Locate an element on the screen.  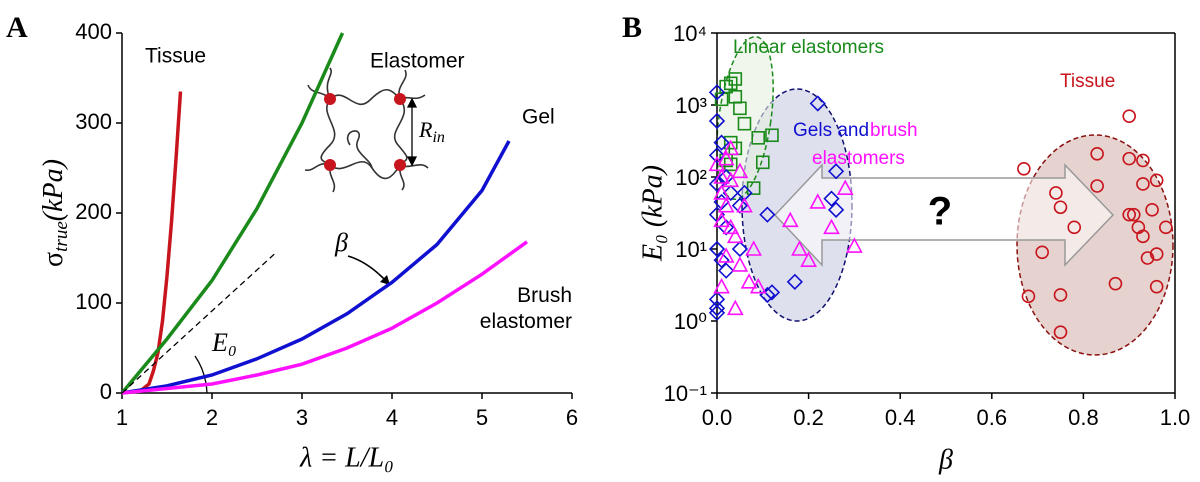
x-axis-label: β is located at coordinates (945, 459).